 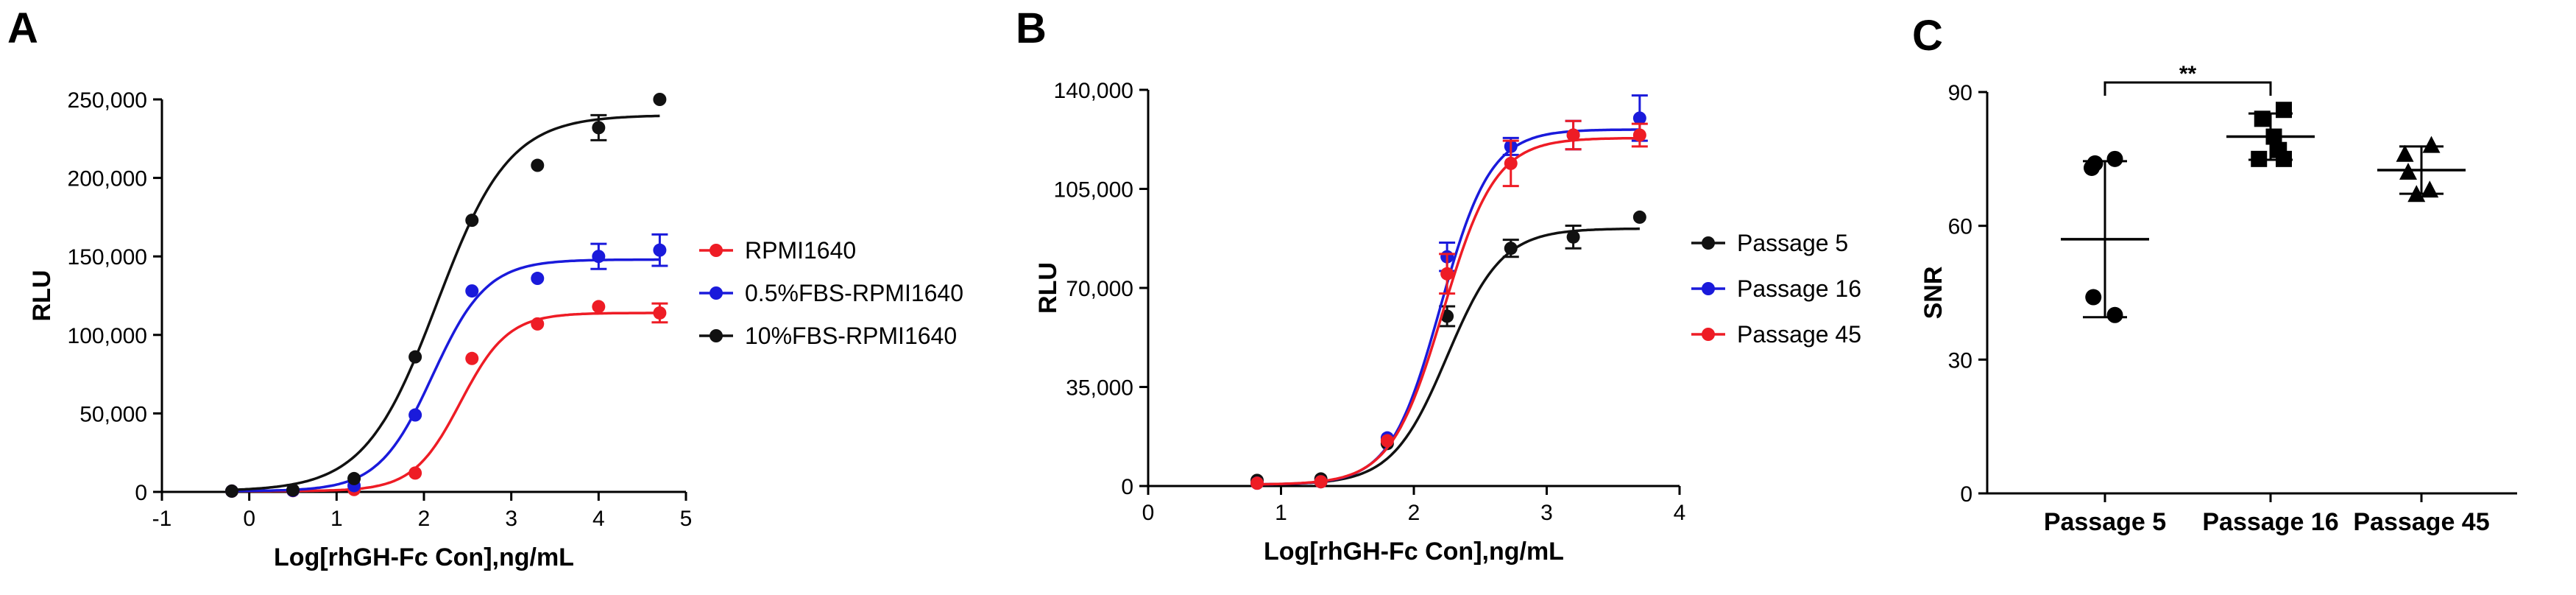 What do you see at coordinates (107, 336) in the screenshot?
I see `y-tick-label: 100,000` at bounding box center [107, 336].